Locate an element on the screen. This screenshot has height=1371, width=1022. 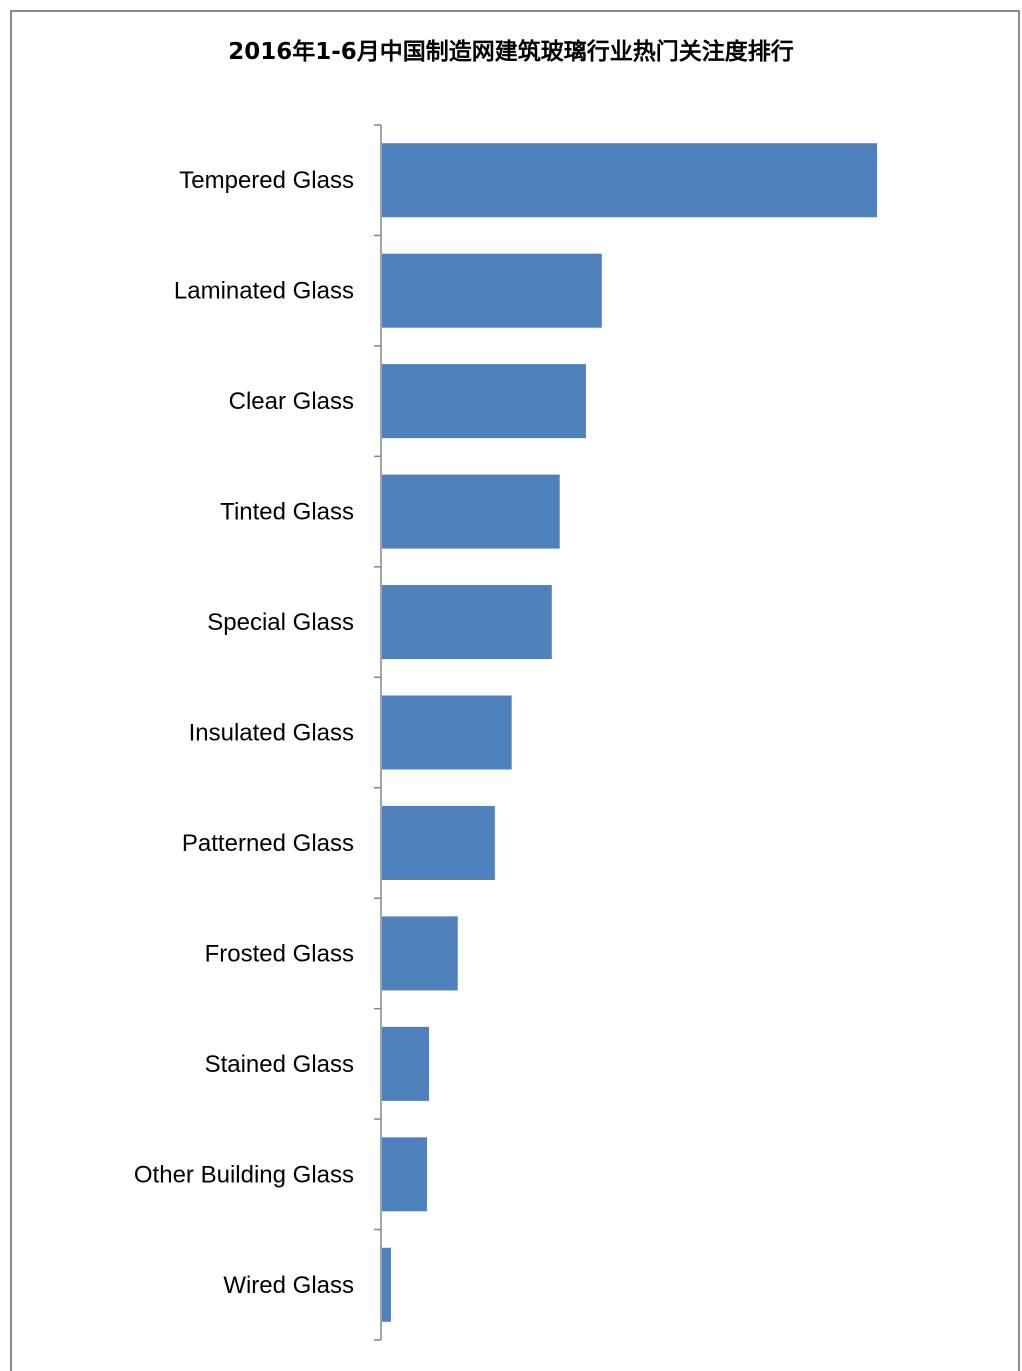
category-label: Laminated Glass is located at coordinates (264, 291).